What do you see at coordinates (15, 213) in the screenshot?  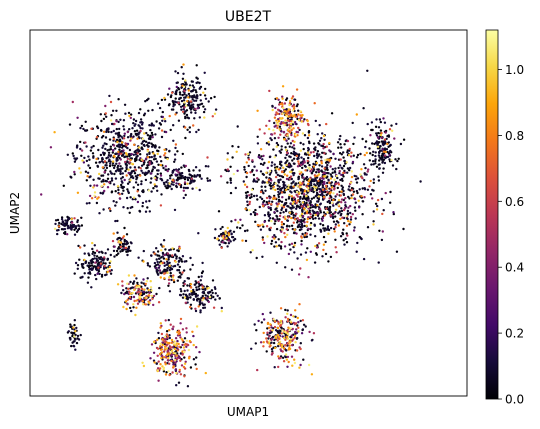 I see `y-axis-label: UMAP2` at bounding box center [15, 213].